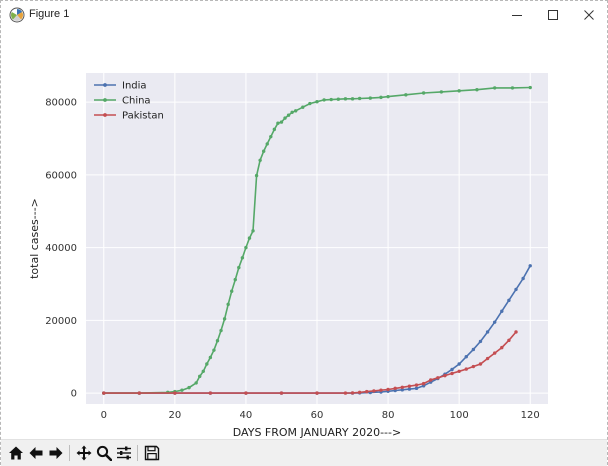 This screenshot has width=608, height=466. Describe the element at coordinates (304, 452) in the screenshot. I see `navigation-toolbar` at that location.